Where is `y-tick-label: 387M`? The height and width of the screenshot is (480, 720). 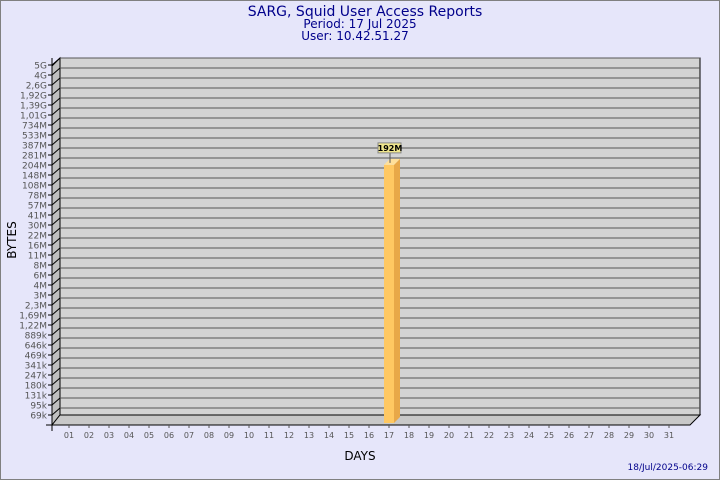 y-tick-label: 387M is located at coordinates (34, 147).